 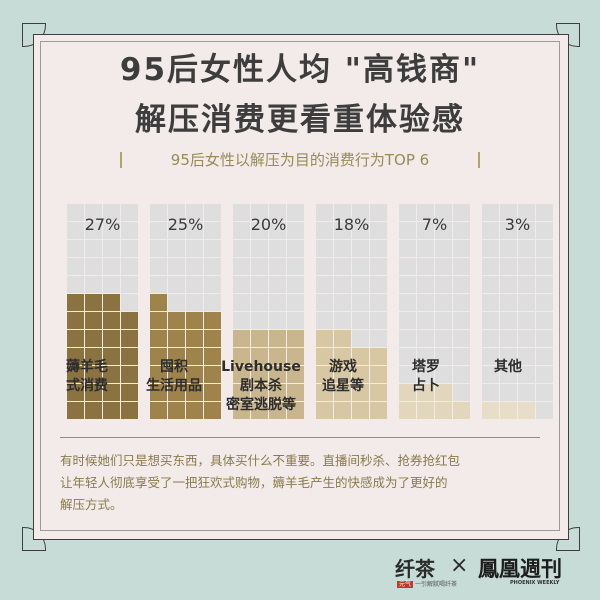 I want to click on bar-value-label: 20%, so click(x=269, y=224).